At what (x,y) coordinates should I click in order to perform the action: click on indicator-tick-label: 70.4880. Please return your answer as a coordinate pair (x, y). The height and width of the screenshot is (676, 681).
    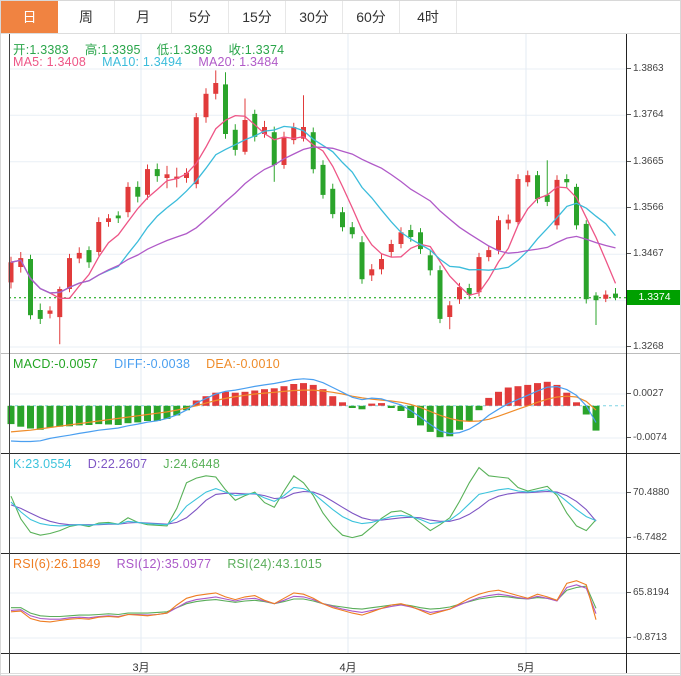
    Looking at the image, I should click on (653, 493).